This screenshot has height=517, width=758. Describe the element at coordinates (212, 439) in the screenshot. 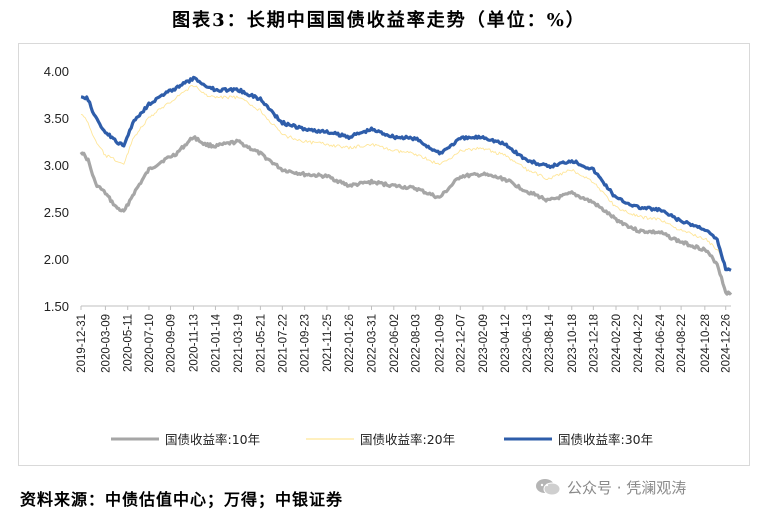

I see `legend-label: 国债收益率:10年` at that location.